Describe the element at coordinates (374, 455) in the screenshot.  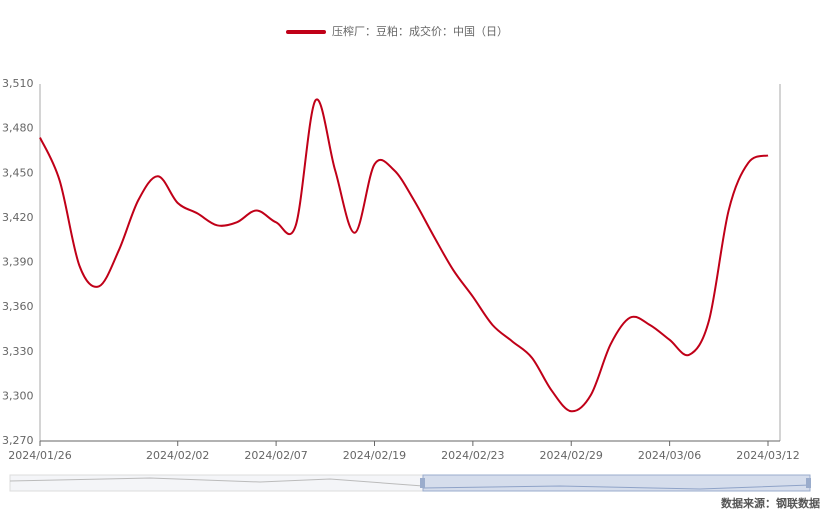
I see `x-tick-label: 2024/02/19` at that location.